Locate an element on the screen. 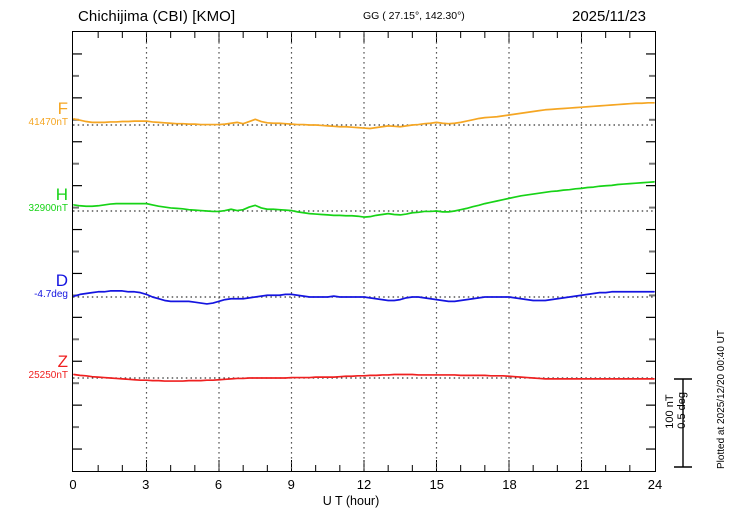 The image size is (730, 520). scale-bar-label-nt: 100 nT is located at coordinates (670, 411).